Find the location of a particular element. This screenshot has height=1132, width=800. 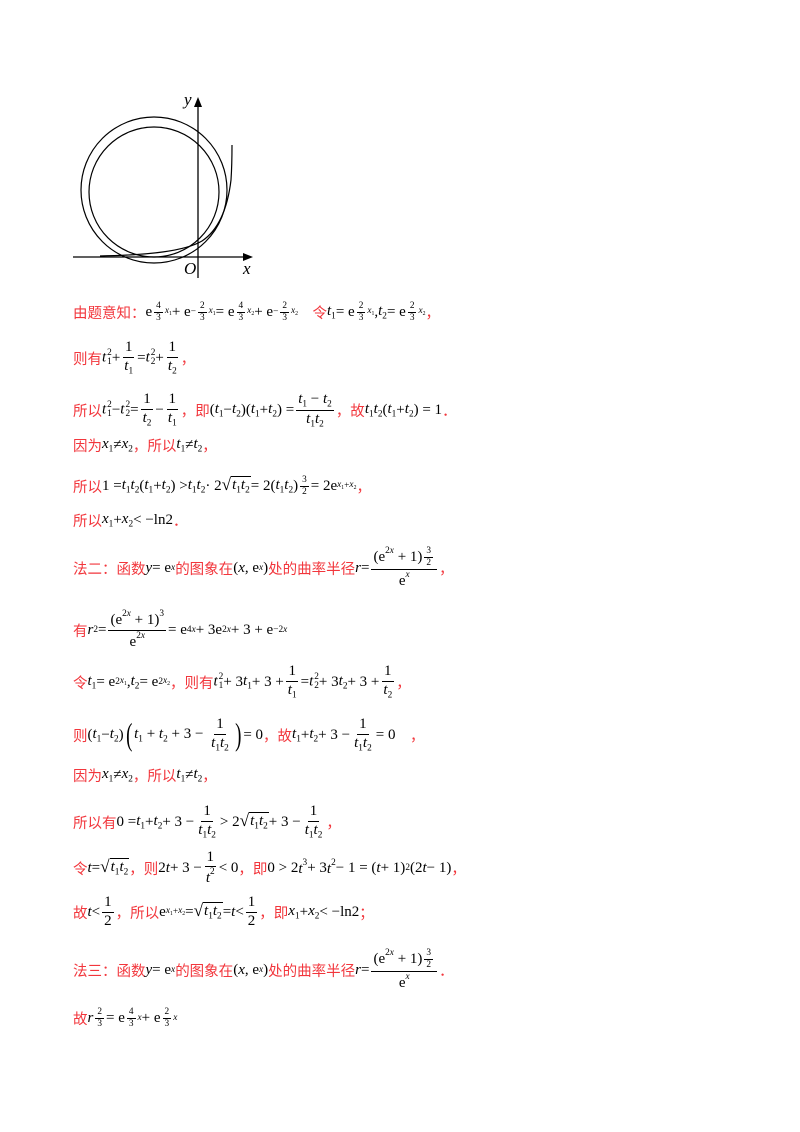

solution-label: ，所以 is located at coordinates (154, 776).